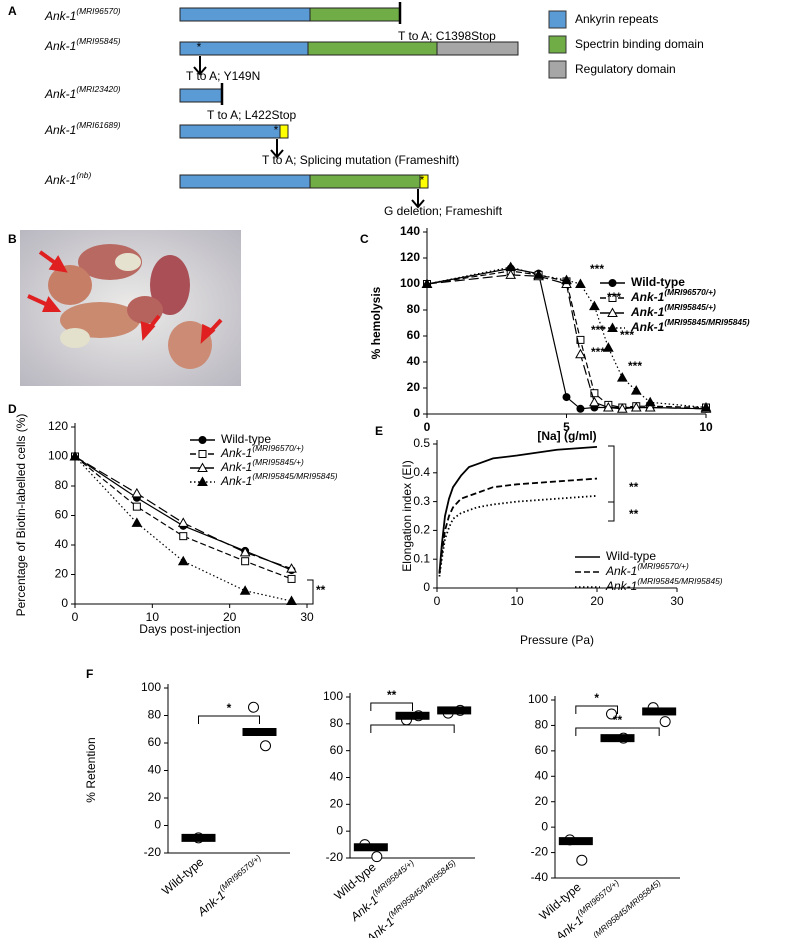  I want to click on x-tick-label: 20, so click(230, 617).